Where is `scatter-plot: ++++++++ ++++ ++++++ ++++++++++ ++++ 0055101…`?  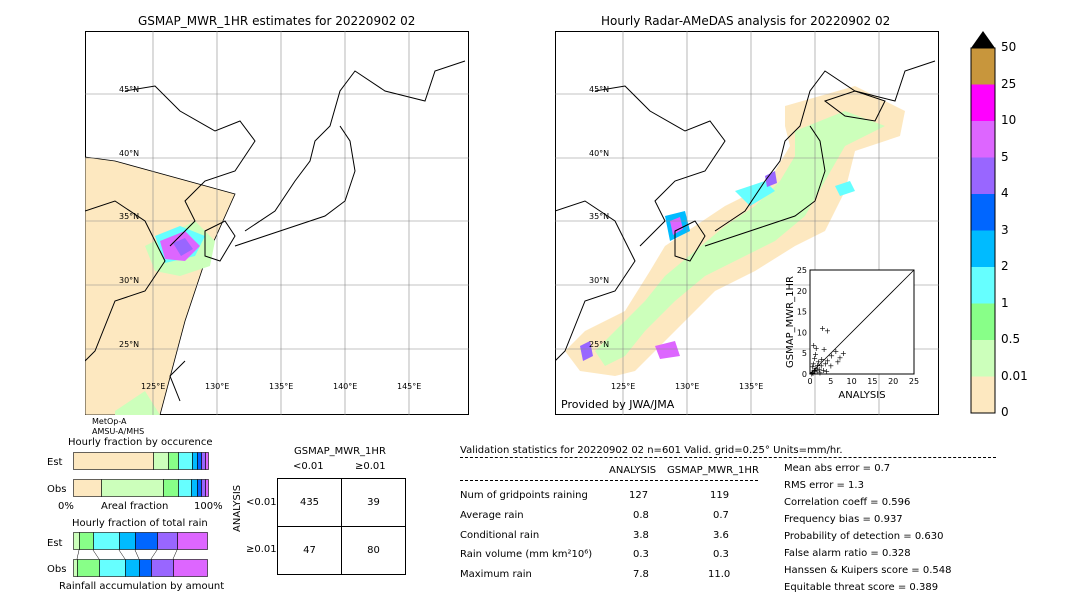
scatter-plot: ++++++++ ++++ ++++++ ++++++++++ ++++ 0055101… is located at coordinates (852, 333).